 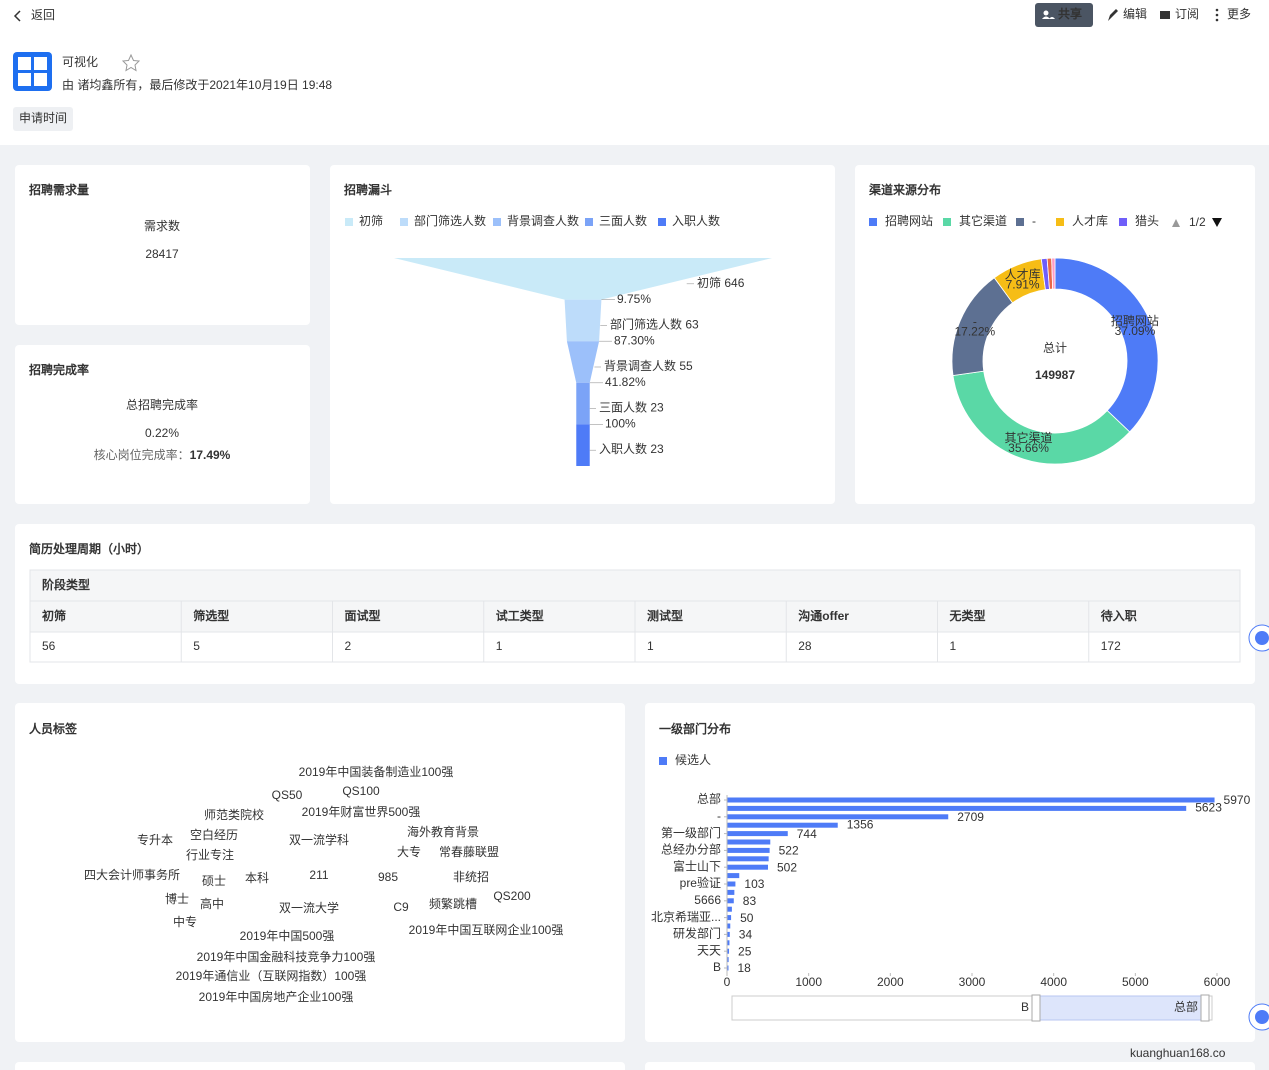 I want to click on share-button, so click(x=1064, y=15).